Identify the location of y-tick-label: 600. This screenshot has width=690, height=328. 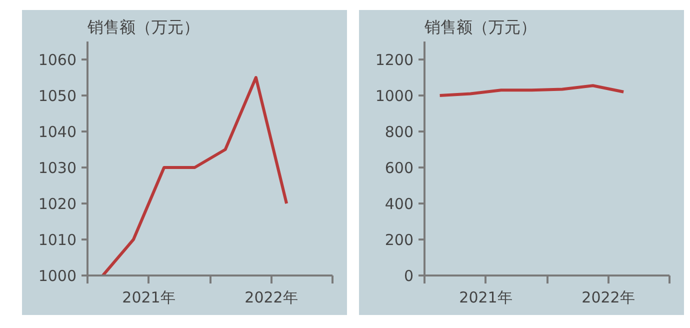
(399, 168).